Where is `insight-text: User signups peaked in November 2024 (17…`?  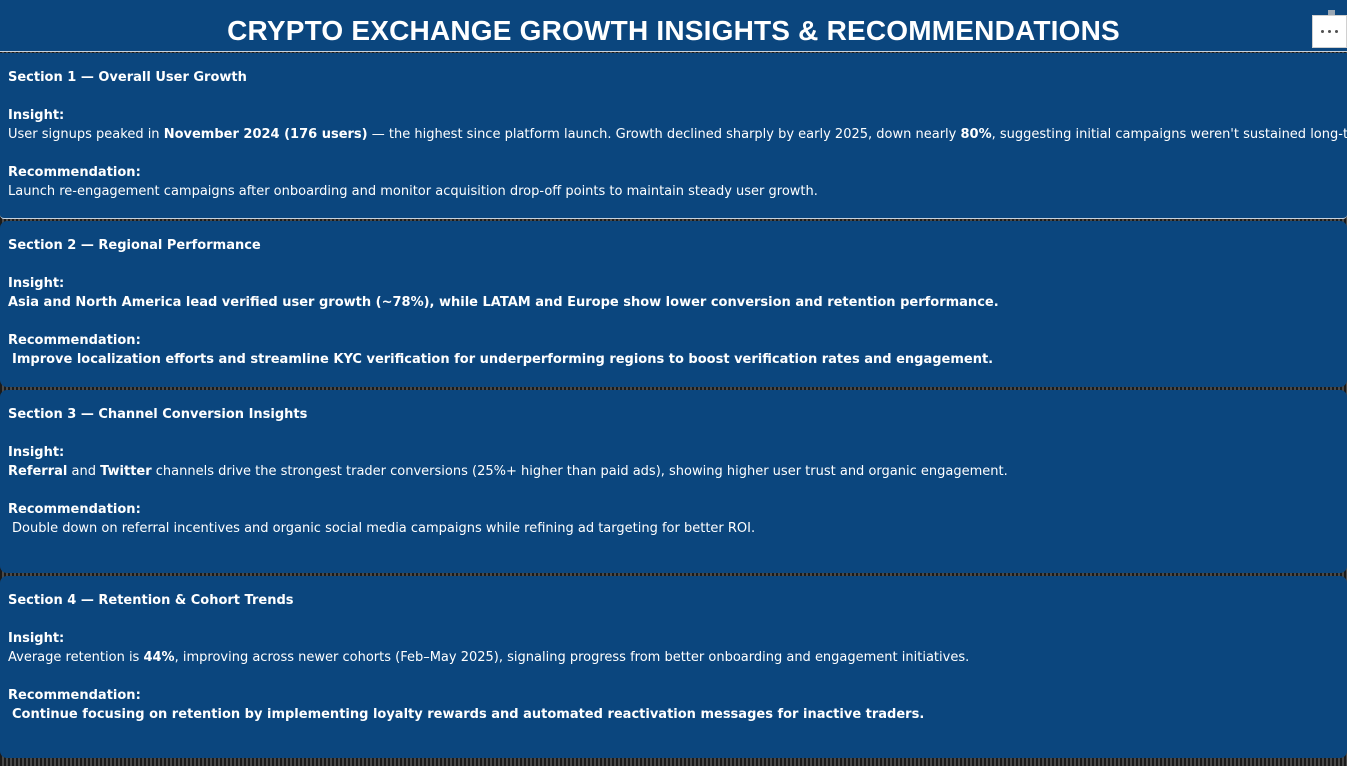
insight-text: User signups peaked in November 2024 (17… is located at coordinates (677, 134).